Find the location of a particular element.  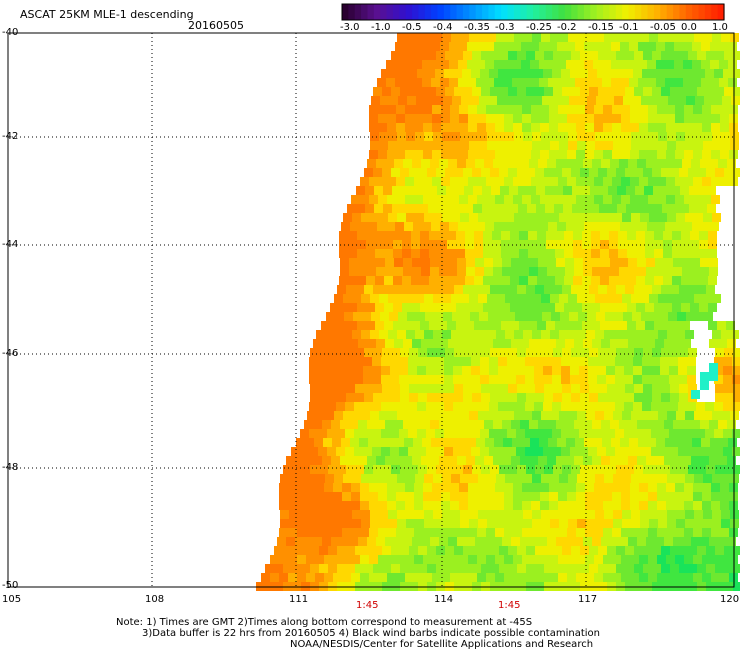

map-title: ASCAT 25KM MLE-1 descending is located at coordinates (107, 14).